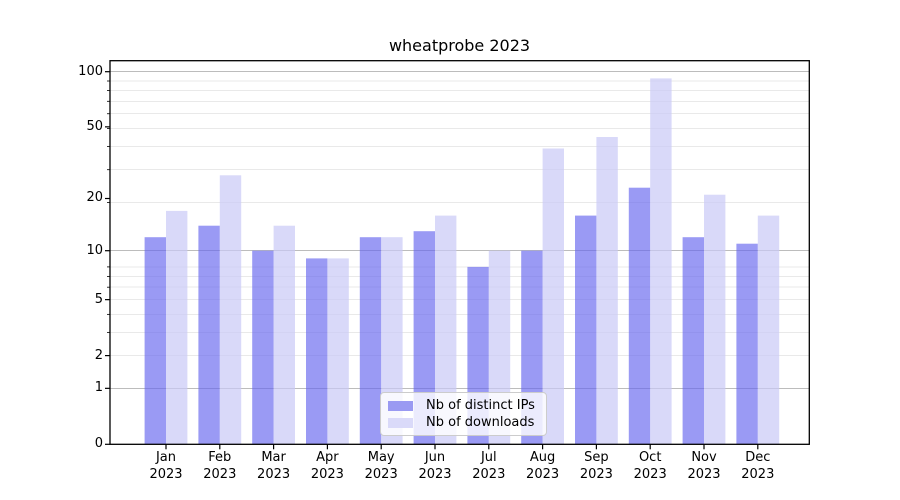 This screenshot has width=900, height=500. What do you see at coordinates (317, 351) in the screenshot?
I see `bar-apr-ips` at bounding box center [317, 351].